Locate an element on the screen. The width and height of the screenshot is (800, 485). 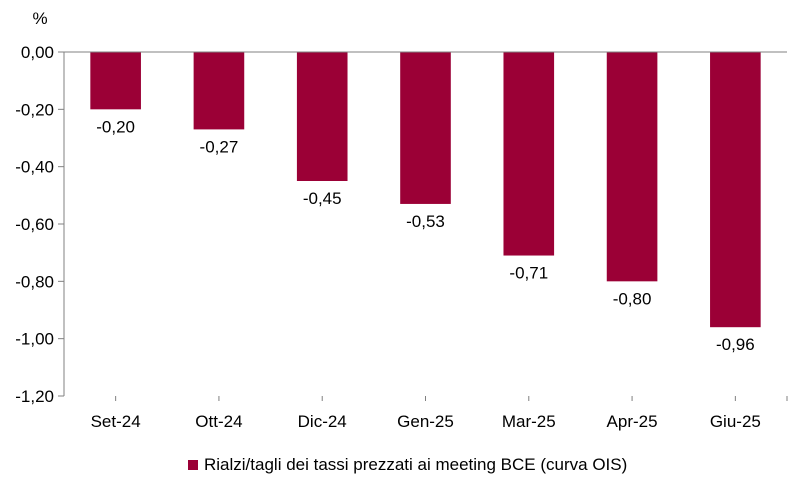
x-category-label: Gen-25 is located at coordinates (425, 421).